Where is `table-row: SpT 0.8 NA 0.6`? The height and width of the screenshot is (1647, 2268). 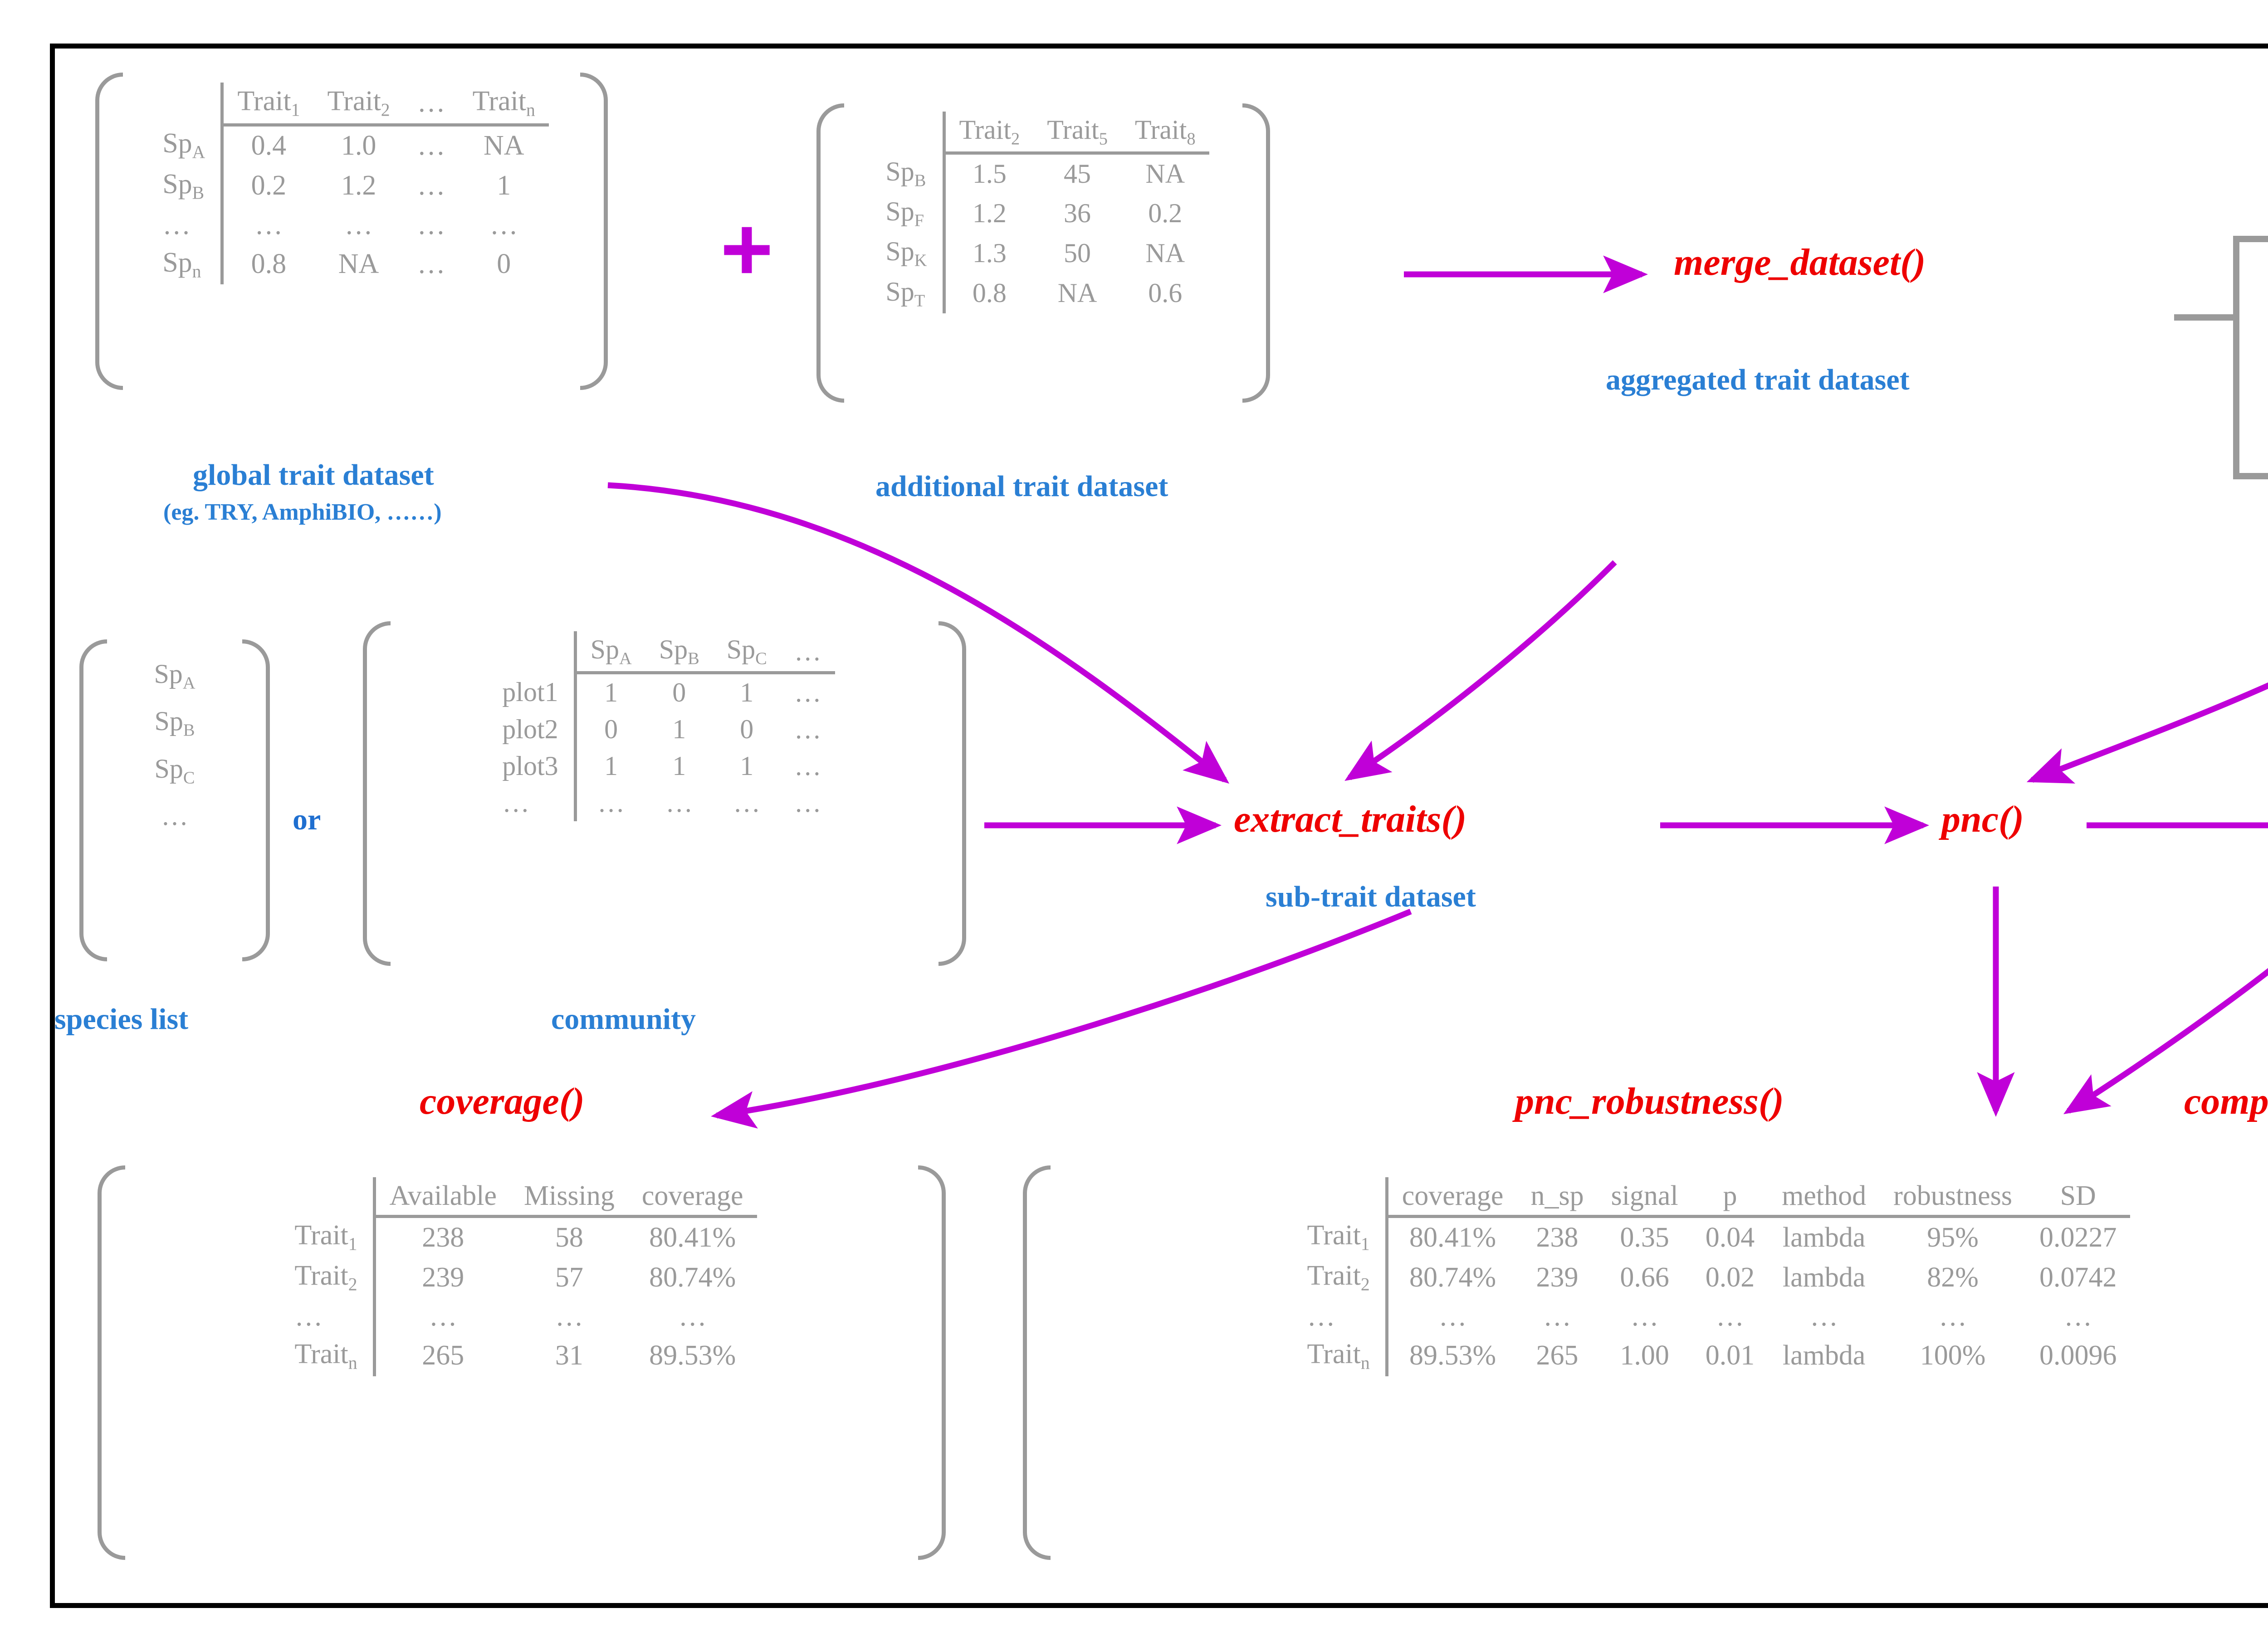
table-row: SpT 0.8 NA 0.6 is located at coordinates (1043, 293).